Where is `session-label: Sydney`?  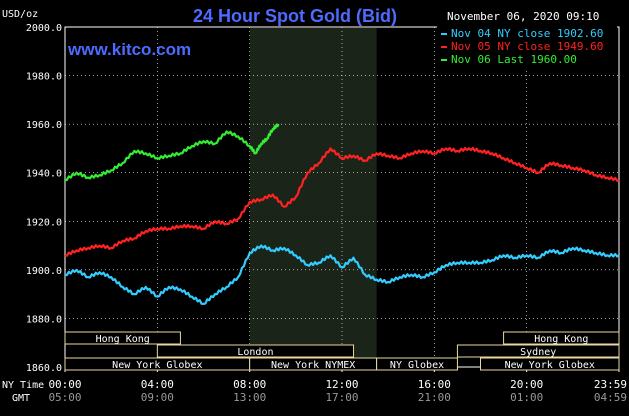
session-label: Sydney is located at coordinates (538, 352).